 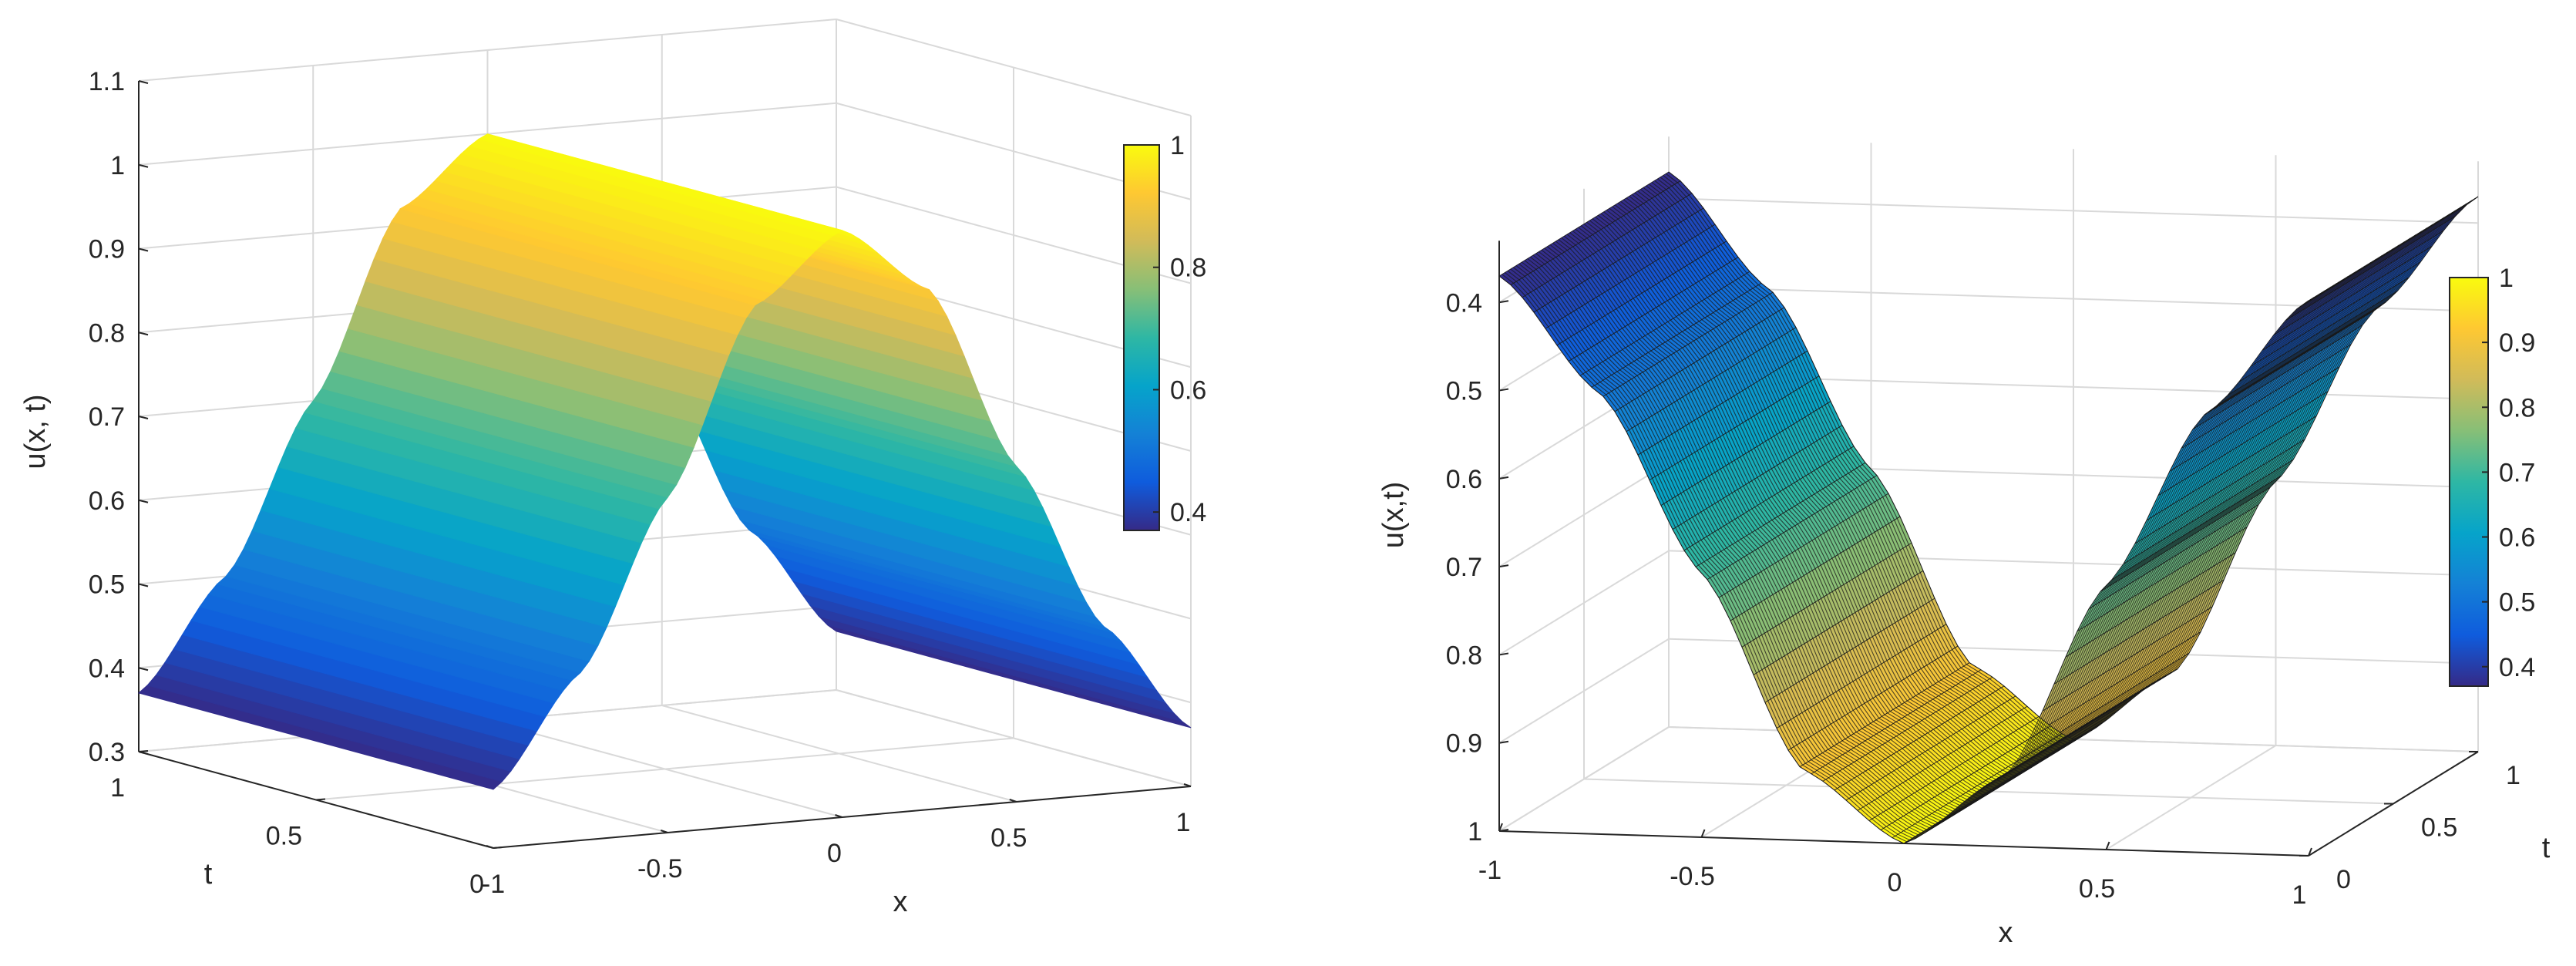 I want to click on t-tick-label: 0.5, so click(x=2439, y=828).